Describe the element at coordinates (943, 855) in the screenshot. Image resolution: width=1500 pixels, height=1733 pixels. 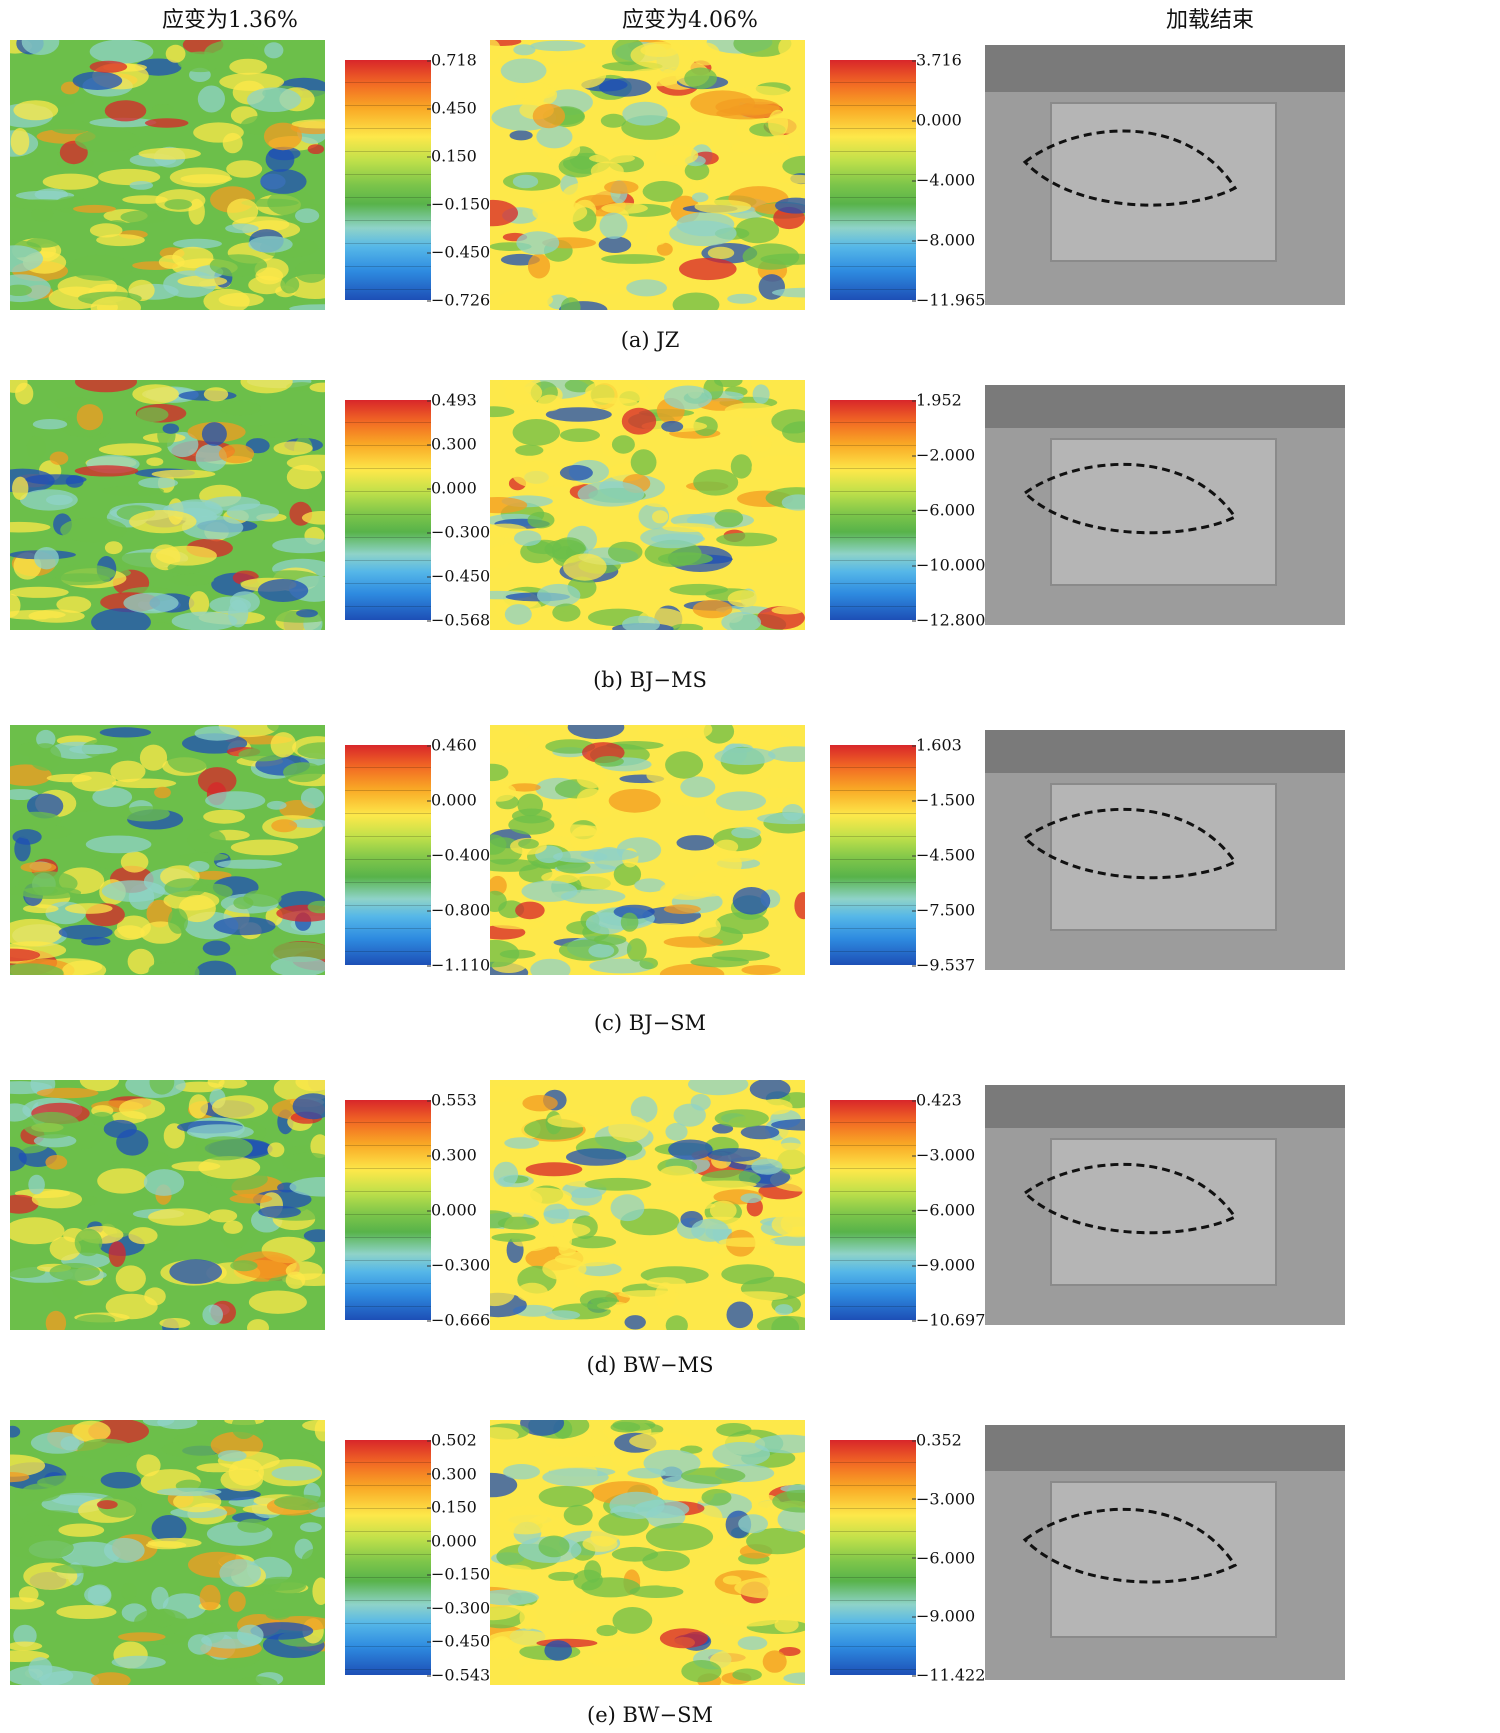
I see `colorbar-tick-label: −4.500` at that location.